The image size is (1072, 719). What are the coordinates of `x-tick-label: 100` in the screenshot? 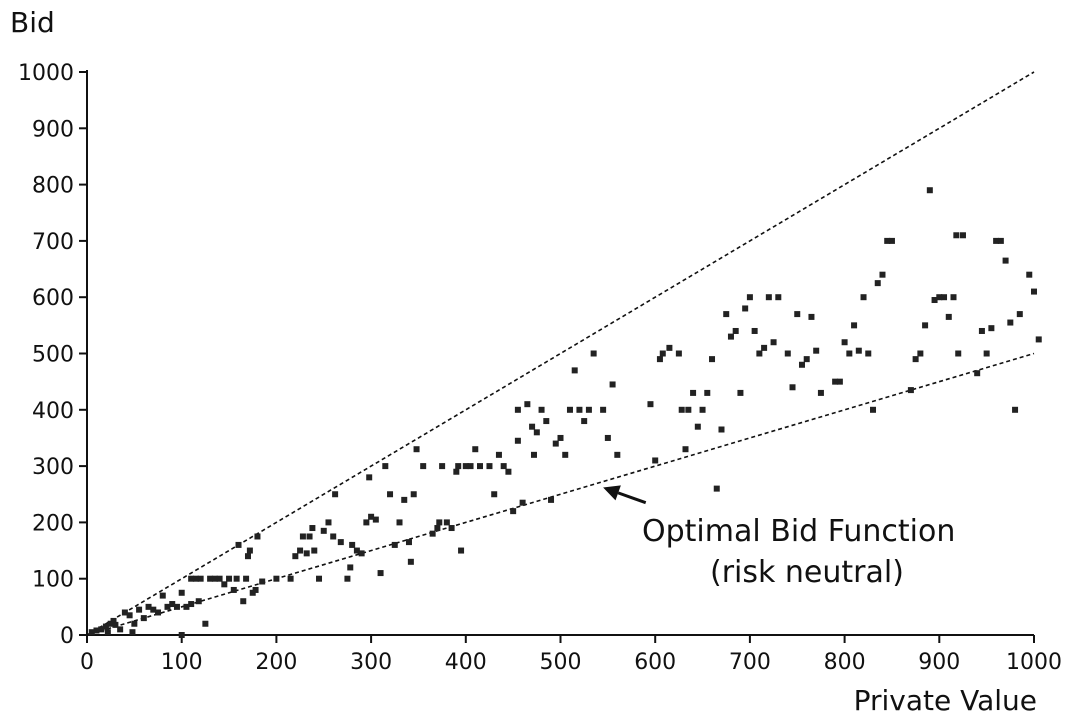 It's located at (182, 662).